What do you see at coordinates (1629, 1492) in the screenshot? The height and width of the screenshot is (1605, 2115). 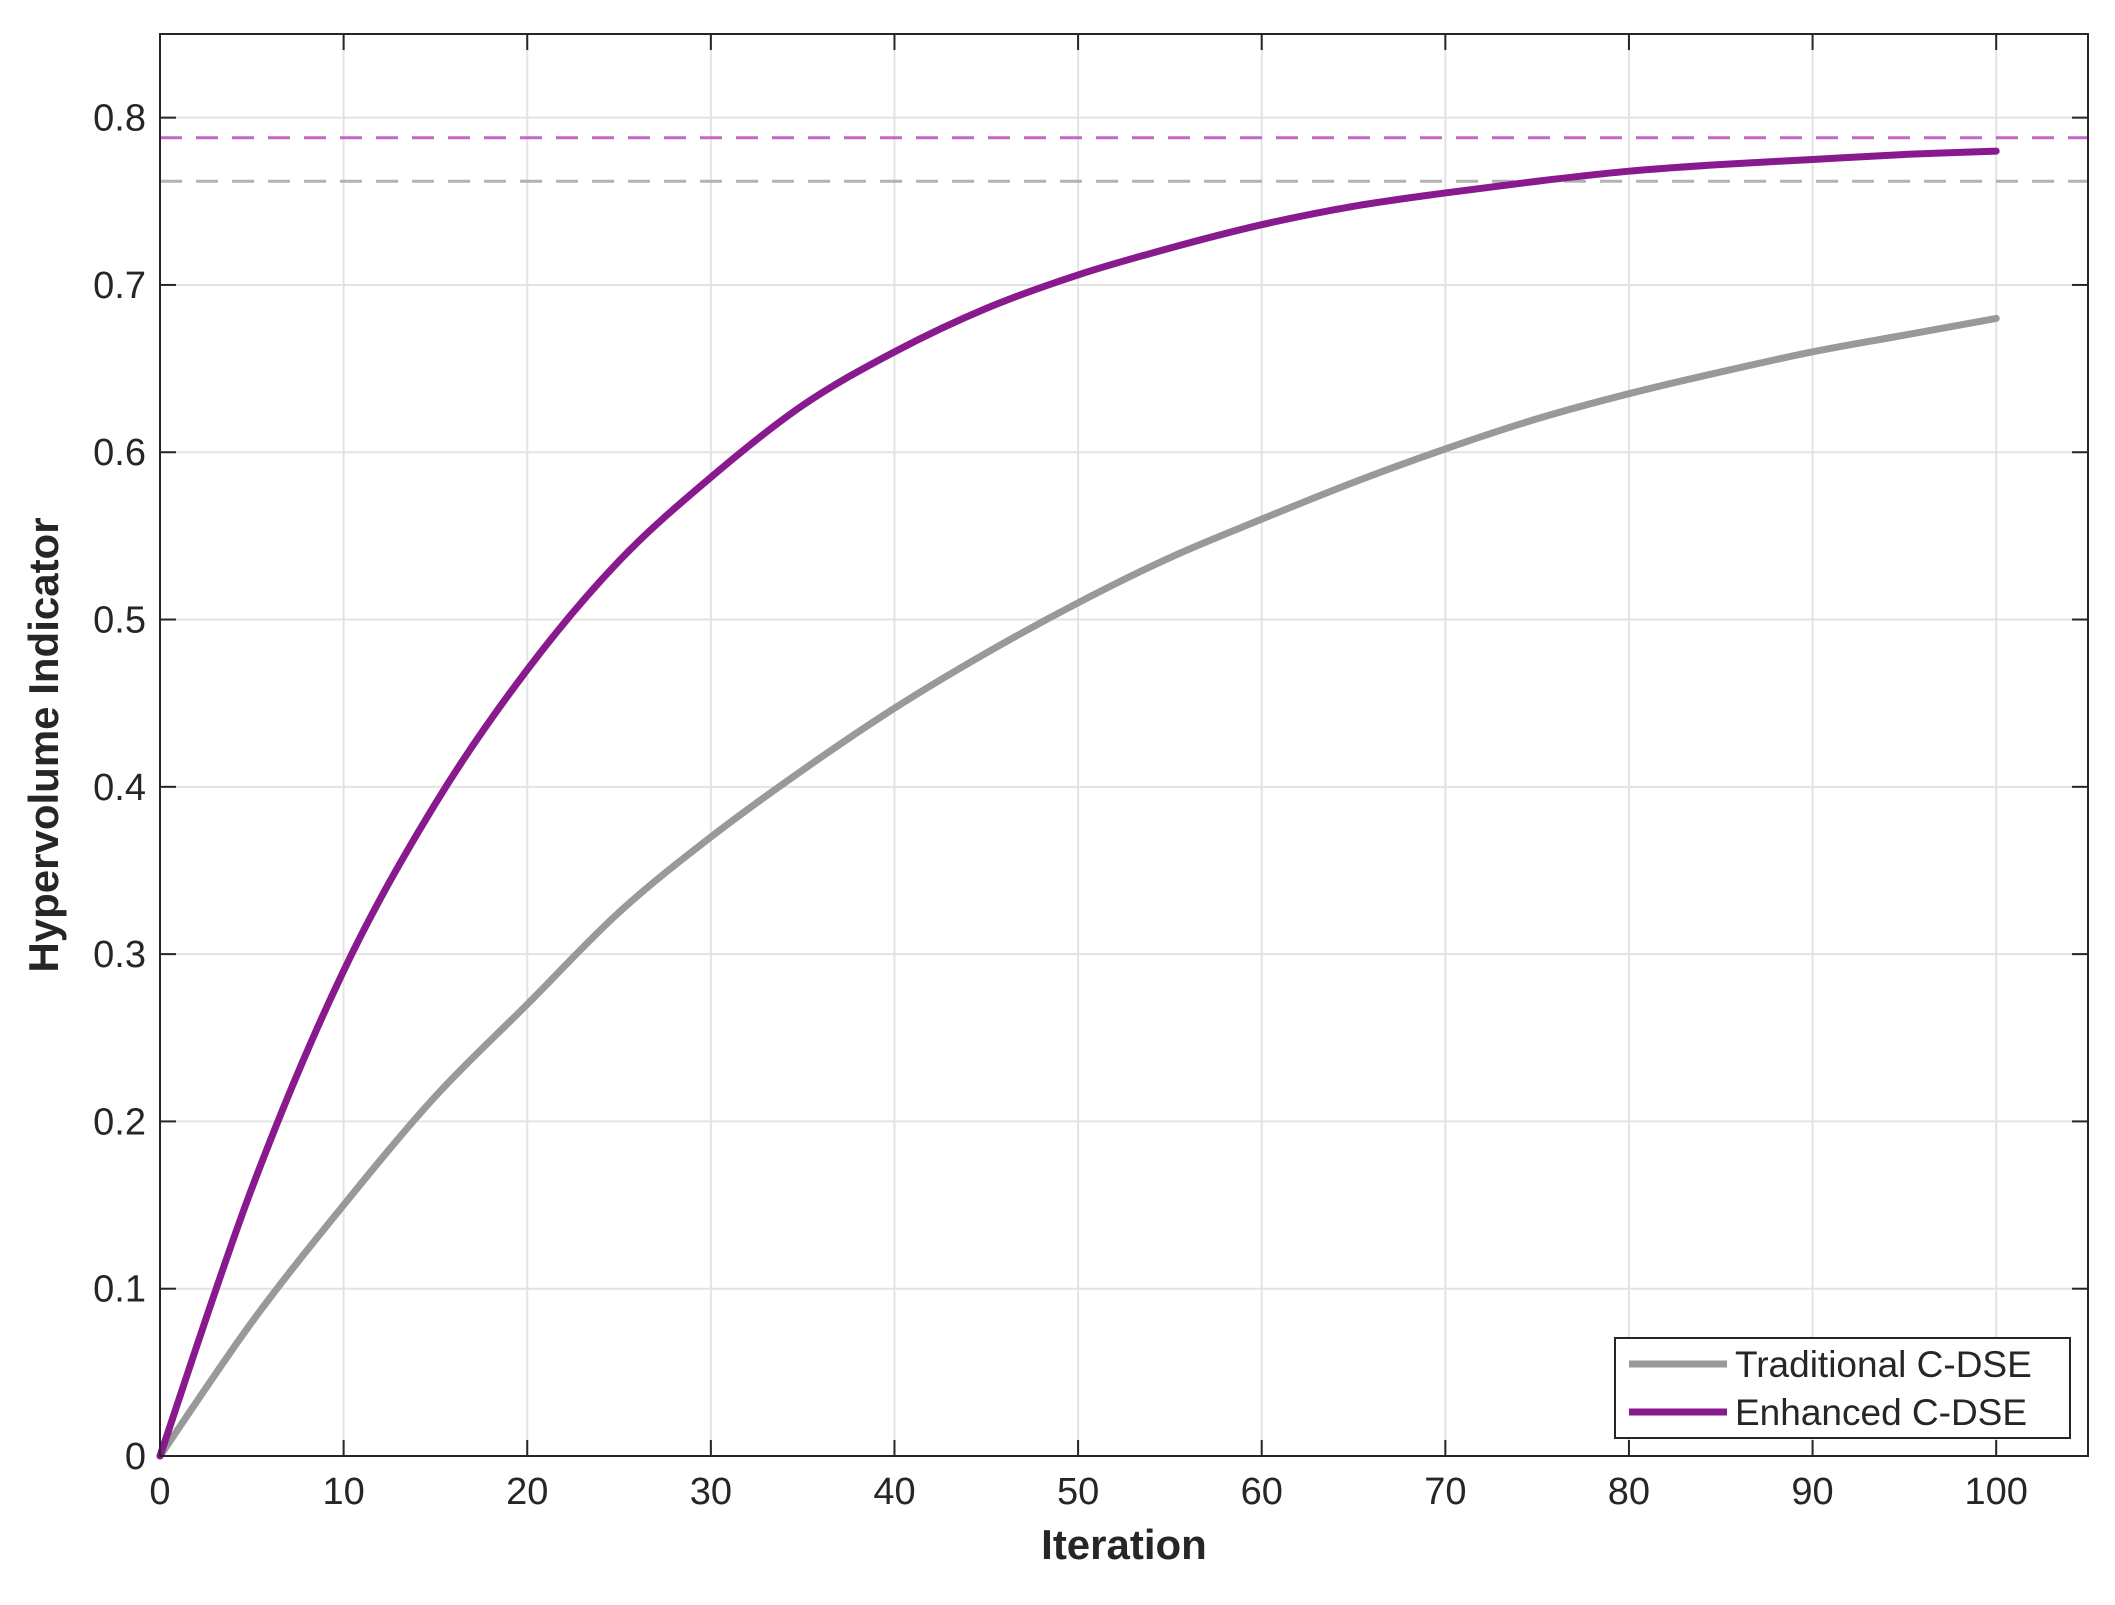 I see `x-tick-label-8: 80` at bounding box center [1629, 1492].